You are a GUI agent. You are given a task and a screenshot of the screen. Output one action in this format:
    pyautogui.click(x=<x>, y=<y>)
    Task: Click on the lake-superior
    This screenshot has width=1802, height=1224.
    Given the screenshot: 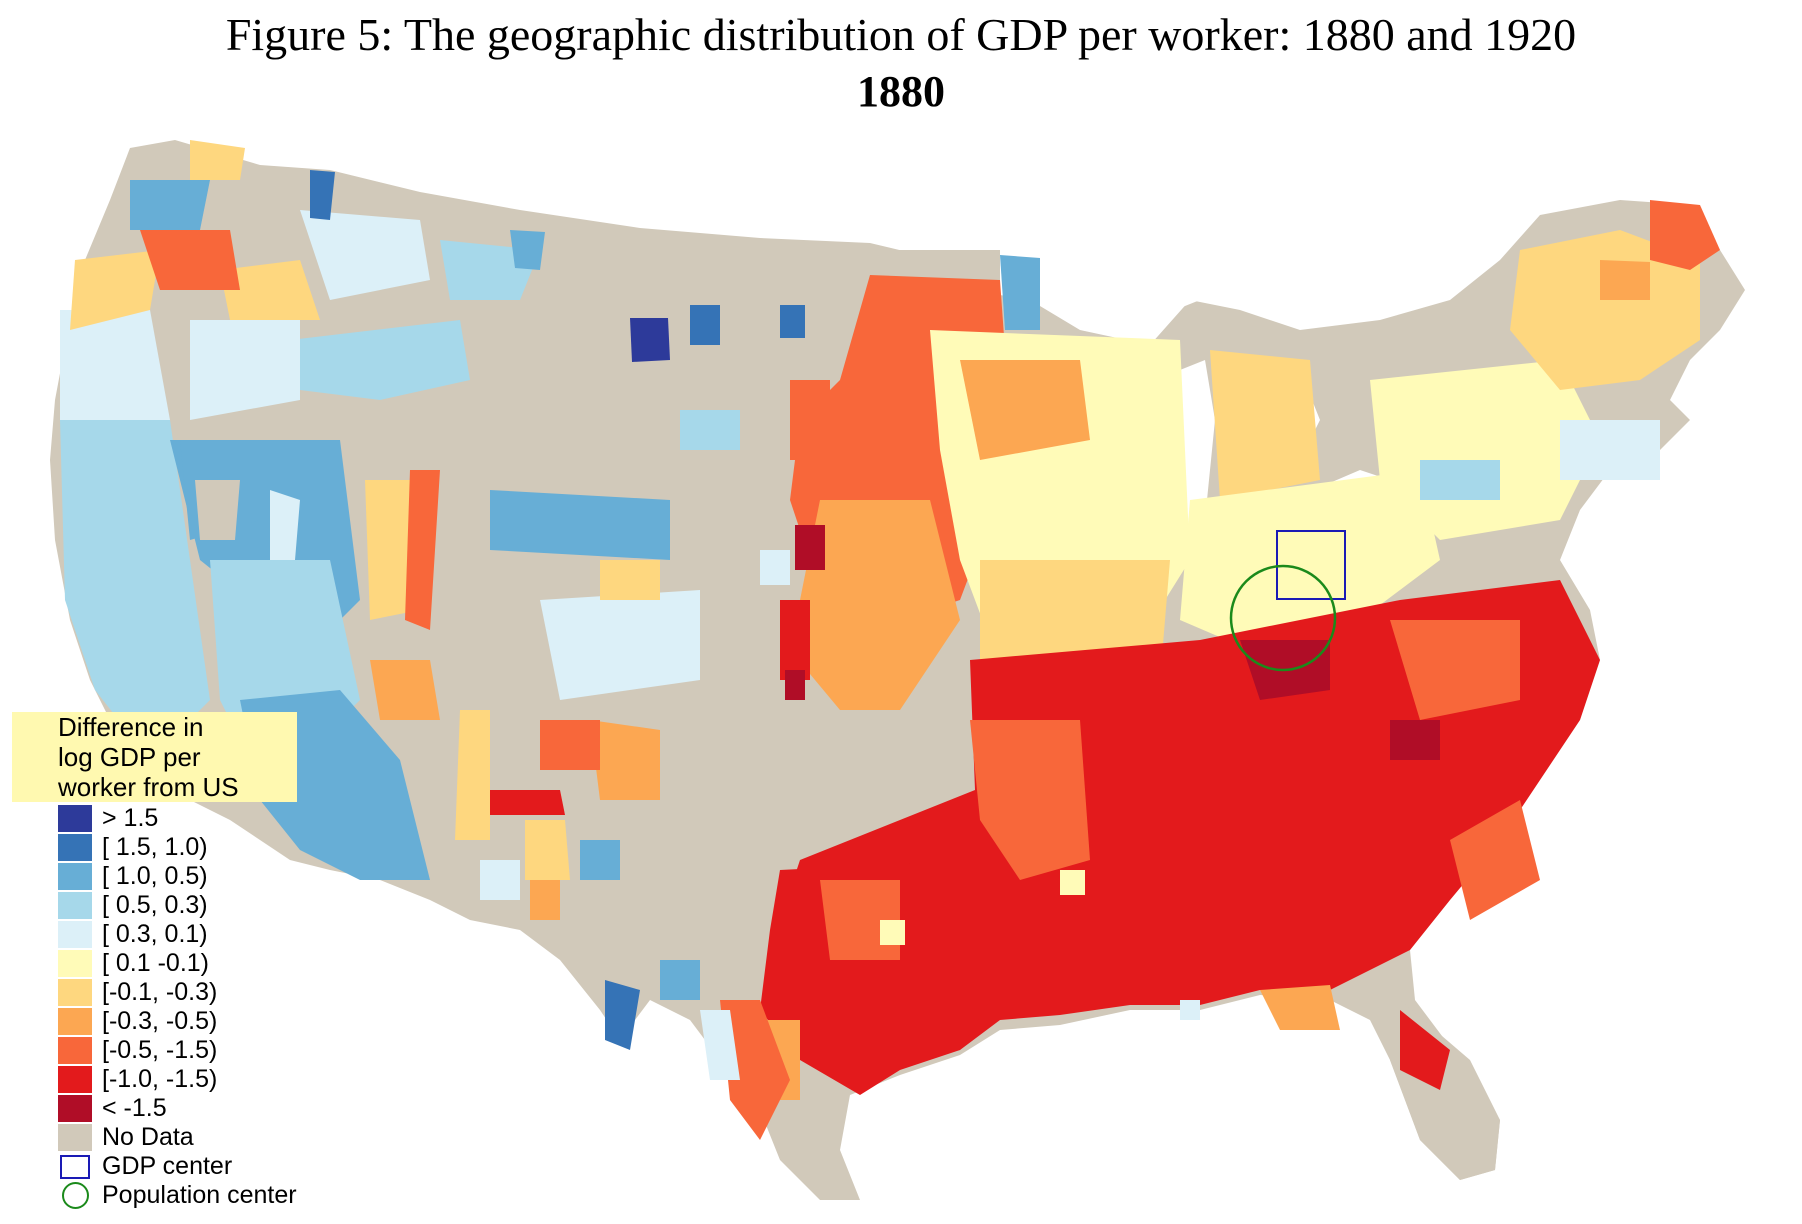 What is the action you would take?
    pyautogui.click(x=1130, y=305)
    